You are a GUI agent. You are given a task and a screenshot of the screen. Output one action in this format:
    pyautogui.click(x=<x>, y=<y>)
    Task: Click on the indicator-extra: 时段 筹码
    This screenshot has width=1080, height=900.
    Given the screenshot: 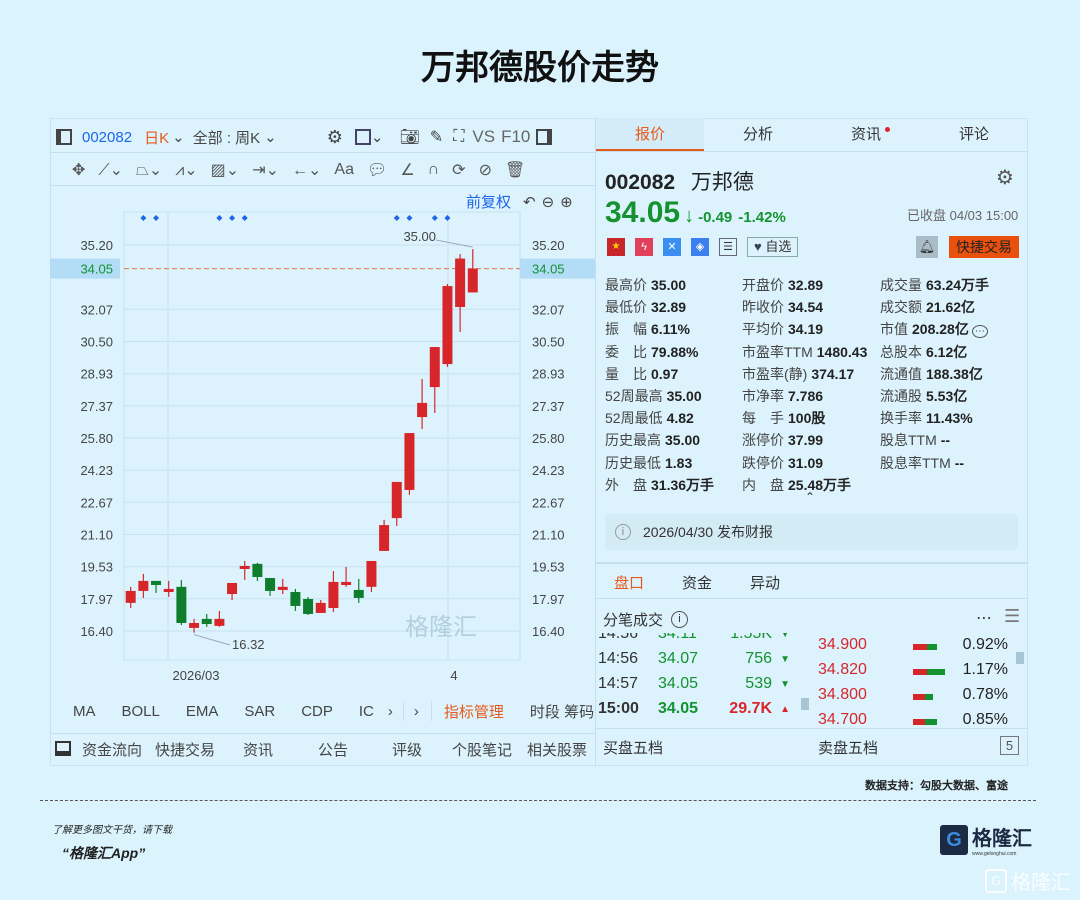 What is the action you would take?
    pyautogui.click(x=562, y=712)
    